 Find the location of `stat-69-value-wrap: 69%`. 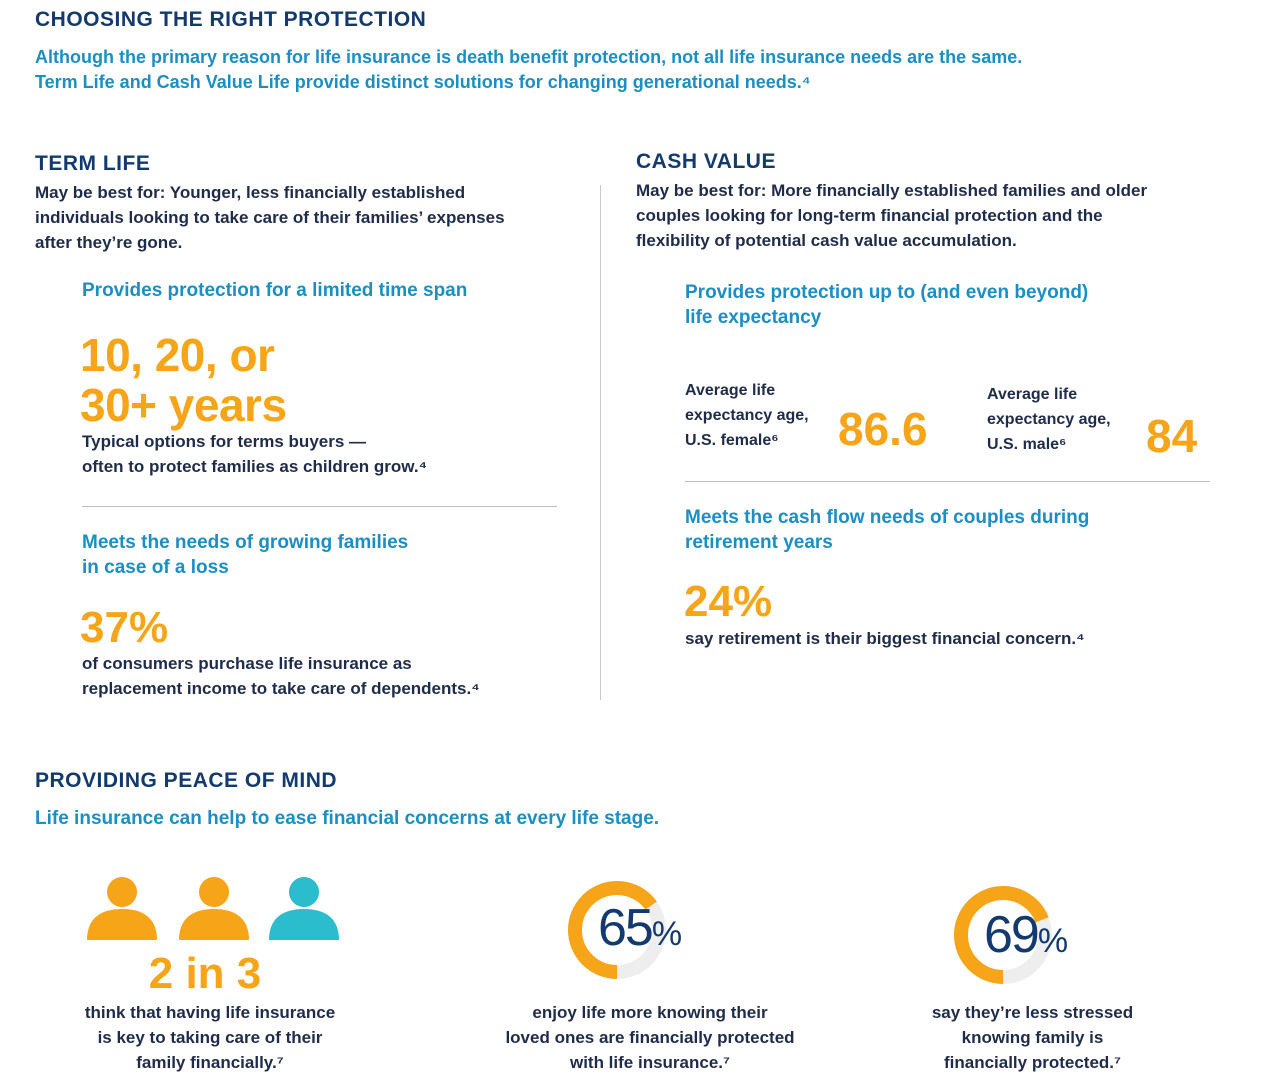

stat-69-value-wrap: 69% is located at coordinates (1026, 935).